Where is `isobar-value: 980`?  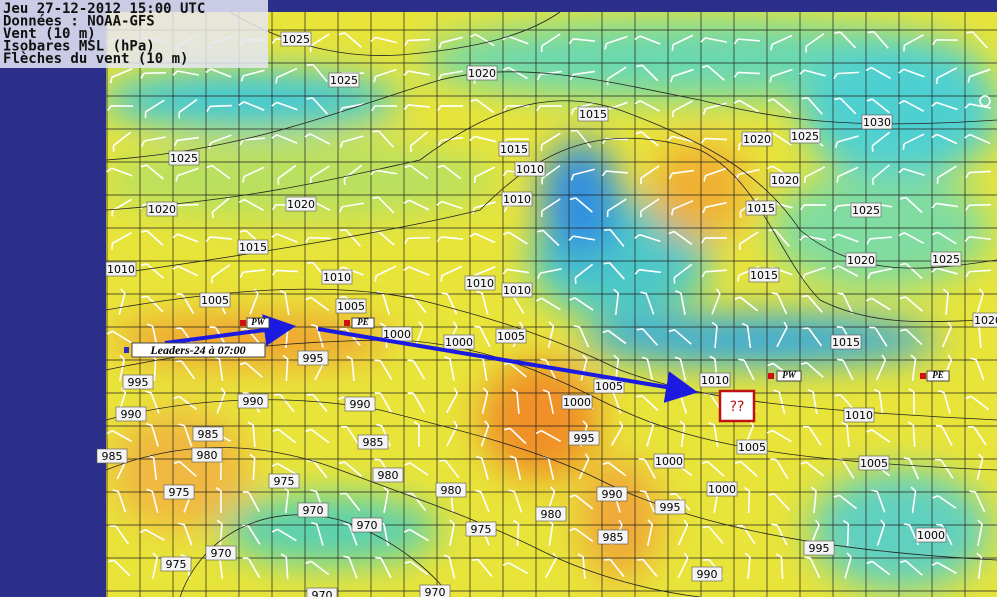
isobar-value: 980 is located at coordinates (207, 455).